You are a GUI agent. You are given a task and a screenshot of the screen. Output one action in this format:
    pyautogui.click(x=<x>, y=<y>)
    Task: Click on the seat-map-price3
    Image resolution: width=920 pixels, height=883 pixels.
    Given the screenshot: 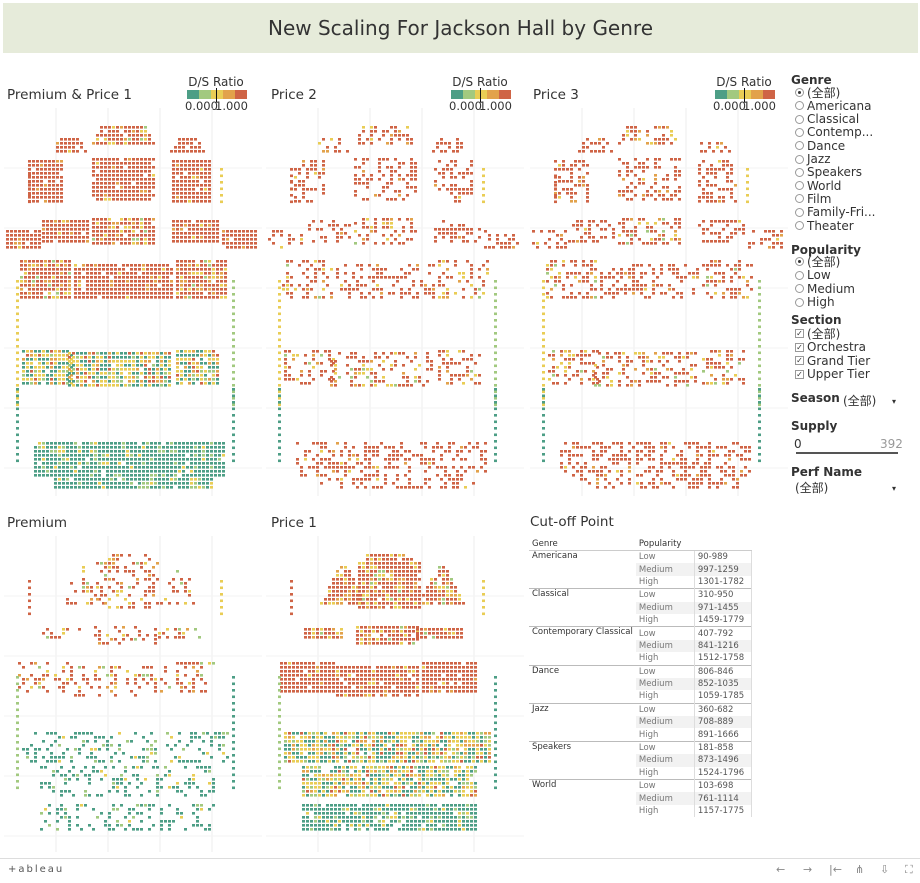 What is the action you would take?
    pyautogui.click(x=659, y=302)
    